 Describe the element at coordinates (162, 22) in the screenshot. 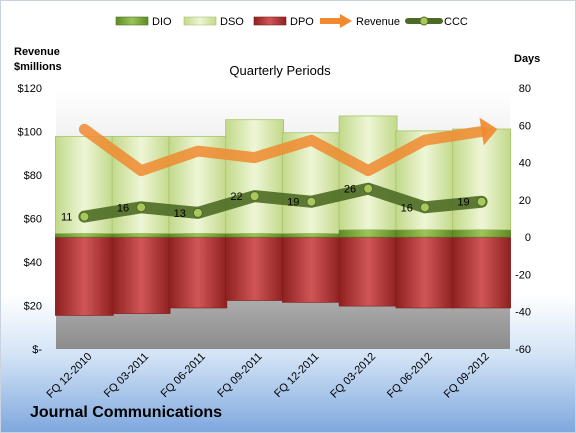

I see `legend-label: DIO` at that location.